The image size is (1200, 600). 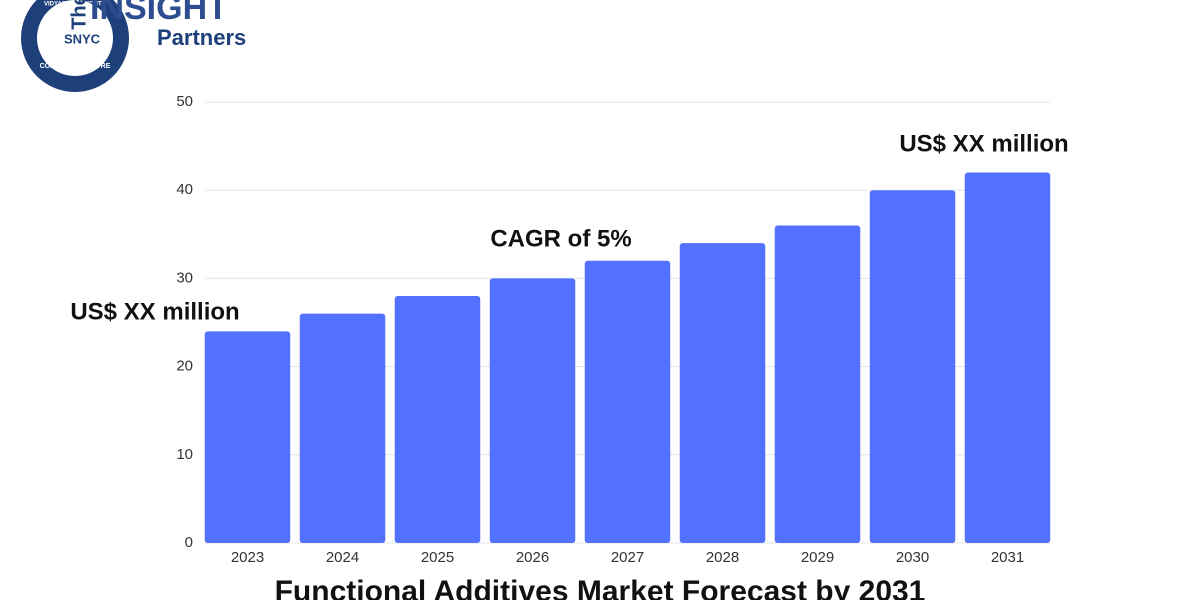 What do you see at coordinates (201, 37) in the screenshot?
I see `logo-suffix: Partners` at bounding box center [201, 37].